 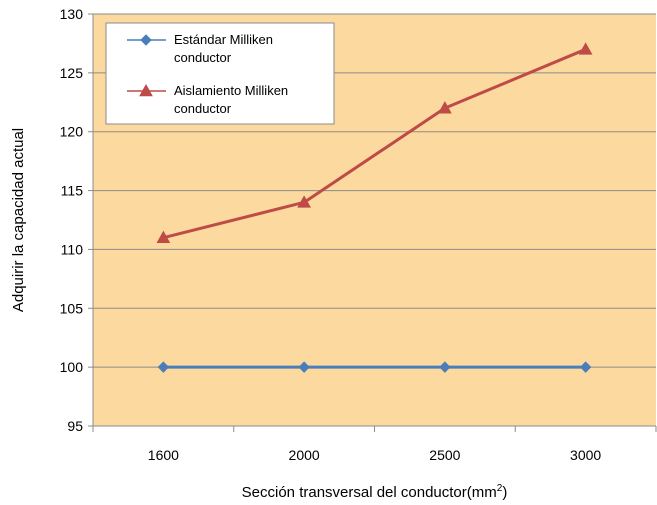 I want to click on y-tick-label: 125, so click(x=72, y=73).